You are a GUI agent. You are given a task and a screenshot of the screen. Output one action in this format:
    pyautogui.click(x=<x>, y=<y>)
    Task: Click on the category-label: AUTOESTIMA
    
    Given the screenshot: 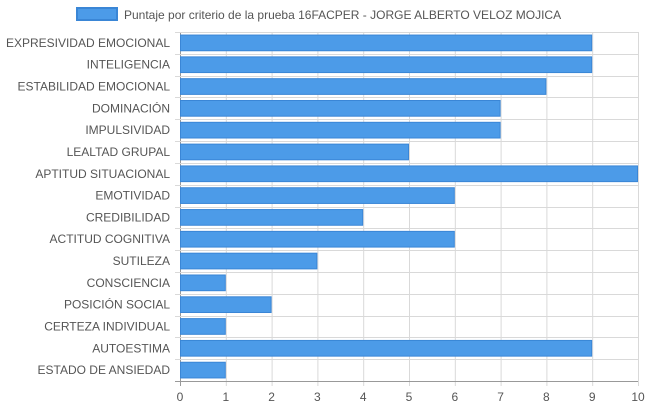 What is the action you would take?
    pyautogui.click(x=131, y=348)
    